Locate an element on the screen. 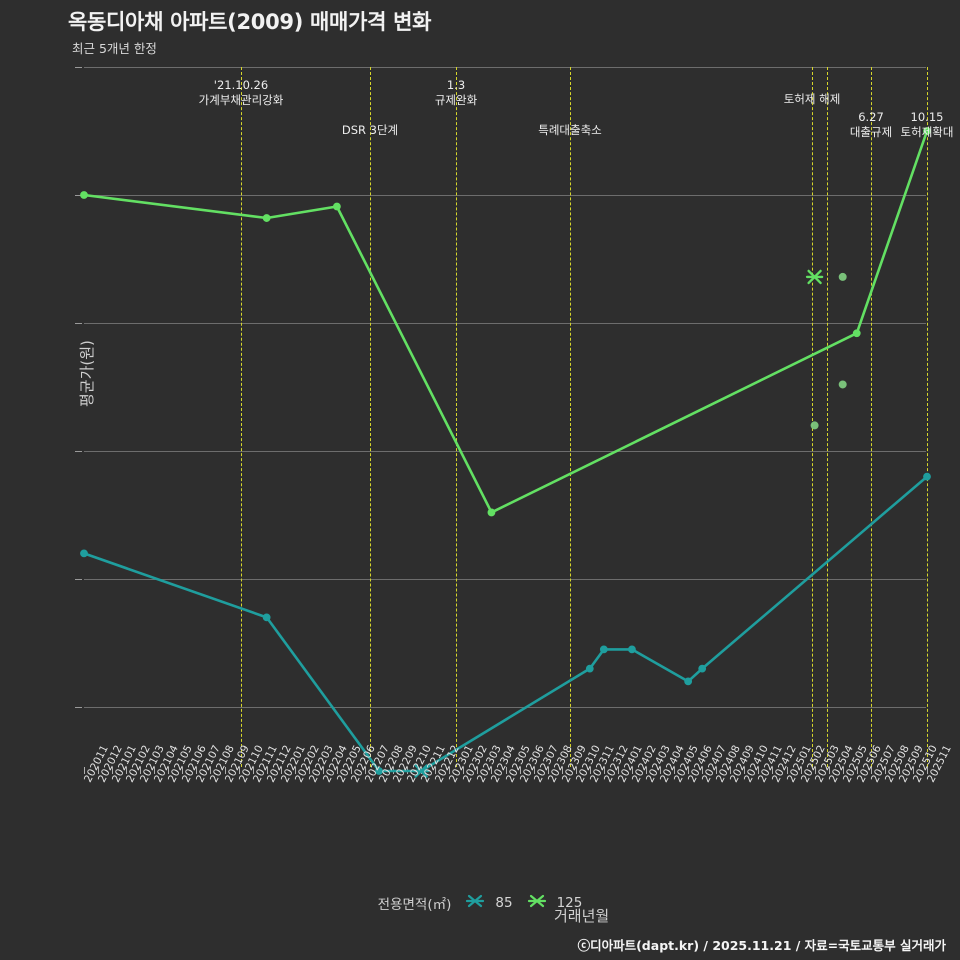 This screenshot has height=960, width=960. legend-item-label: 85 is located at coordinates (504, 903).